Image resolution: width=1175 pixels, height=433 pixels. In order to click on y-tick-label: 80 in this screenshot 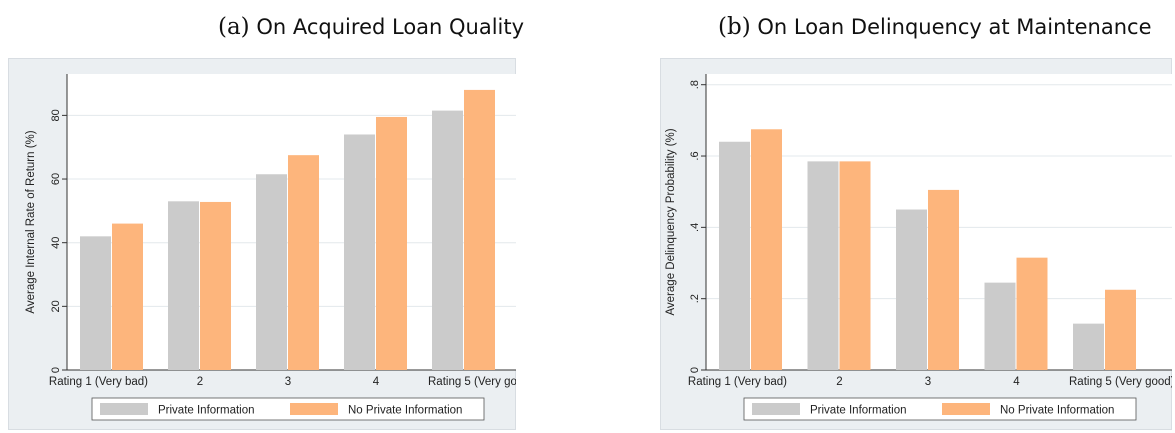, I will do `click(56, 115)`.